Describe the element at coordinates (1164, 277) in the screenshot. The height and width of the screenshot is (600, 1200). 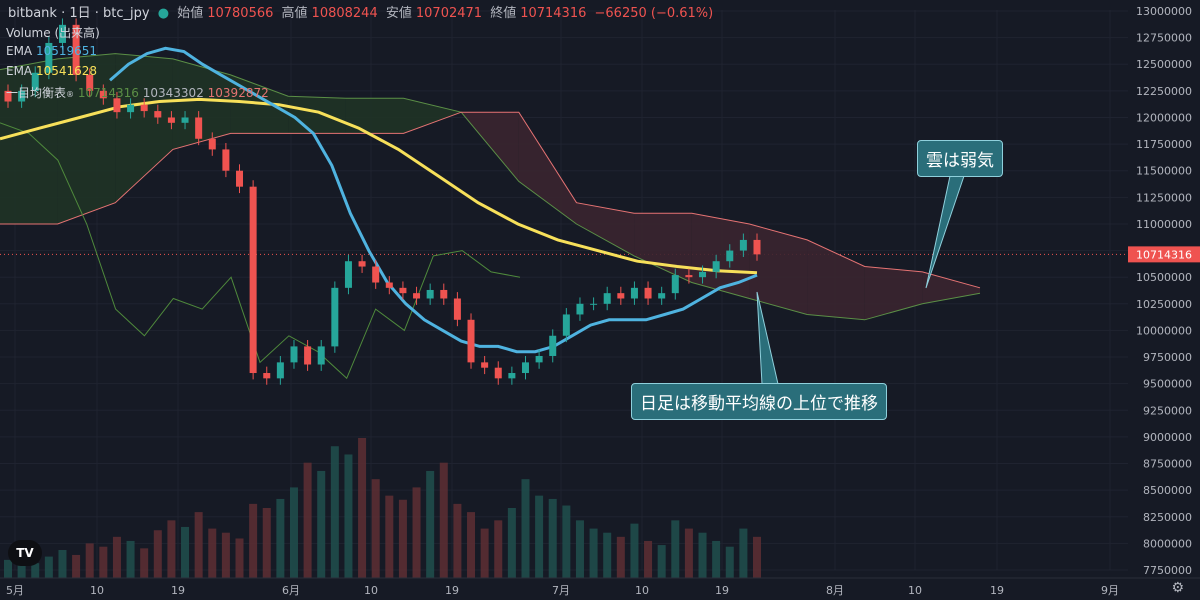
I see `price-tick-label: 10500000` at that location.